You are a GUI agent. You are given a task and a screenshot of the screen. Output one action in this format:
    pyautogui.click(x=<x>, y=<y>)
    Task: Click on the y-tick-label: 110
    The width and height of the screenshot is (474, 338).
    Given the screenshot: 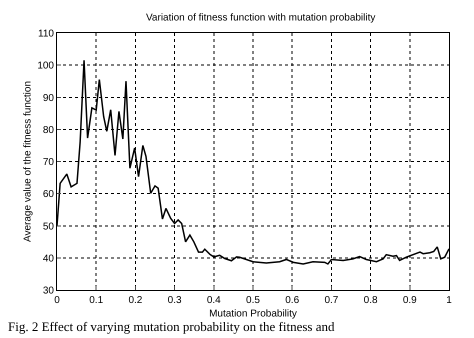 What is the action you would take?
    pyautogui.click(x=46, y=34)
    